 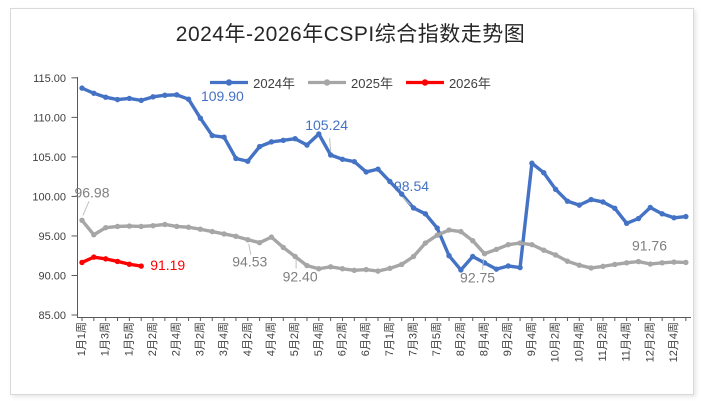 I want to click on x-axis-label: 4月2周, so click(x=247, y=339).